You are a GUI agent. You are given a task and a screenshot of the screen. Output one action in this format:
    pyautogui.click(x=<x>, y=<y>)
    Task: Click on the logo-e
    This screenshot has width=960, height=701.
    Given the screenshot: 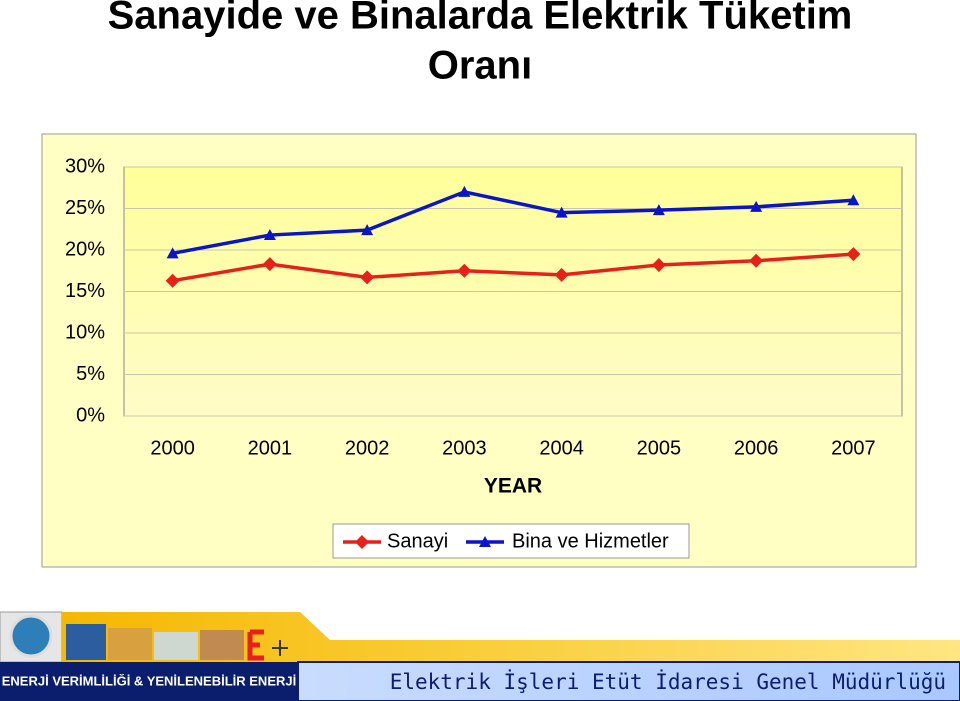 What is the action you would take?
    pyautogui.click(x=255, y=645)
    